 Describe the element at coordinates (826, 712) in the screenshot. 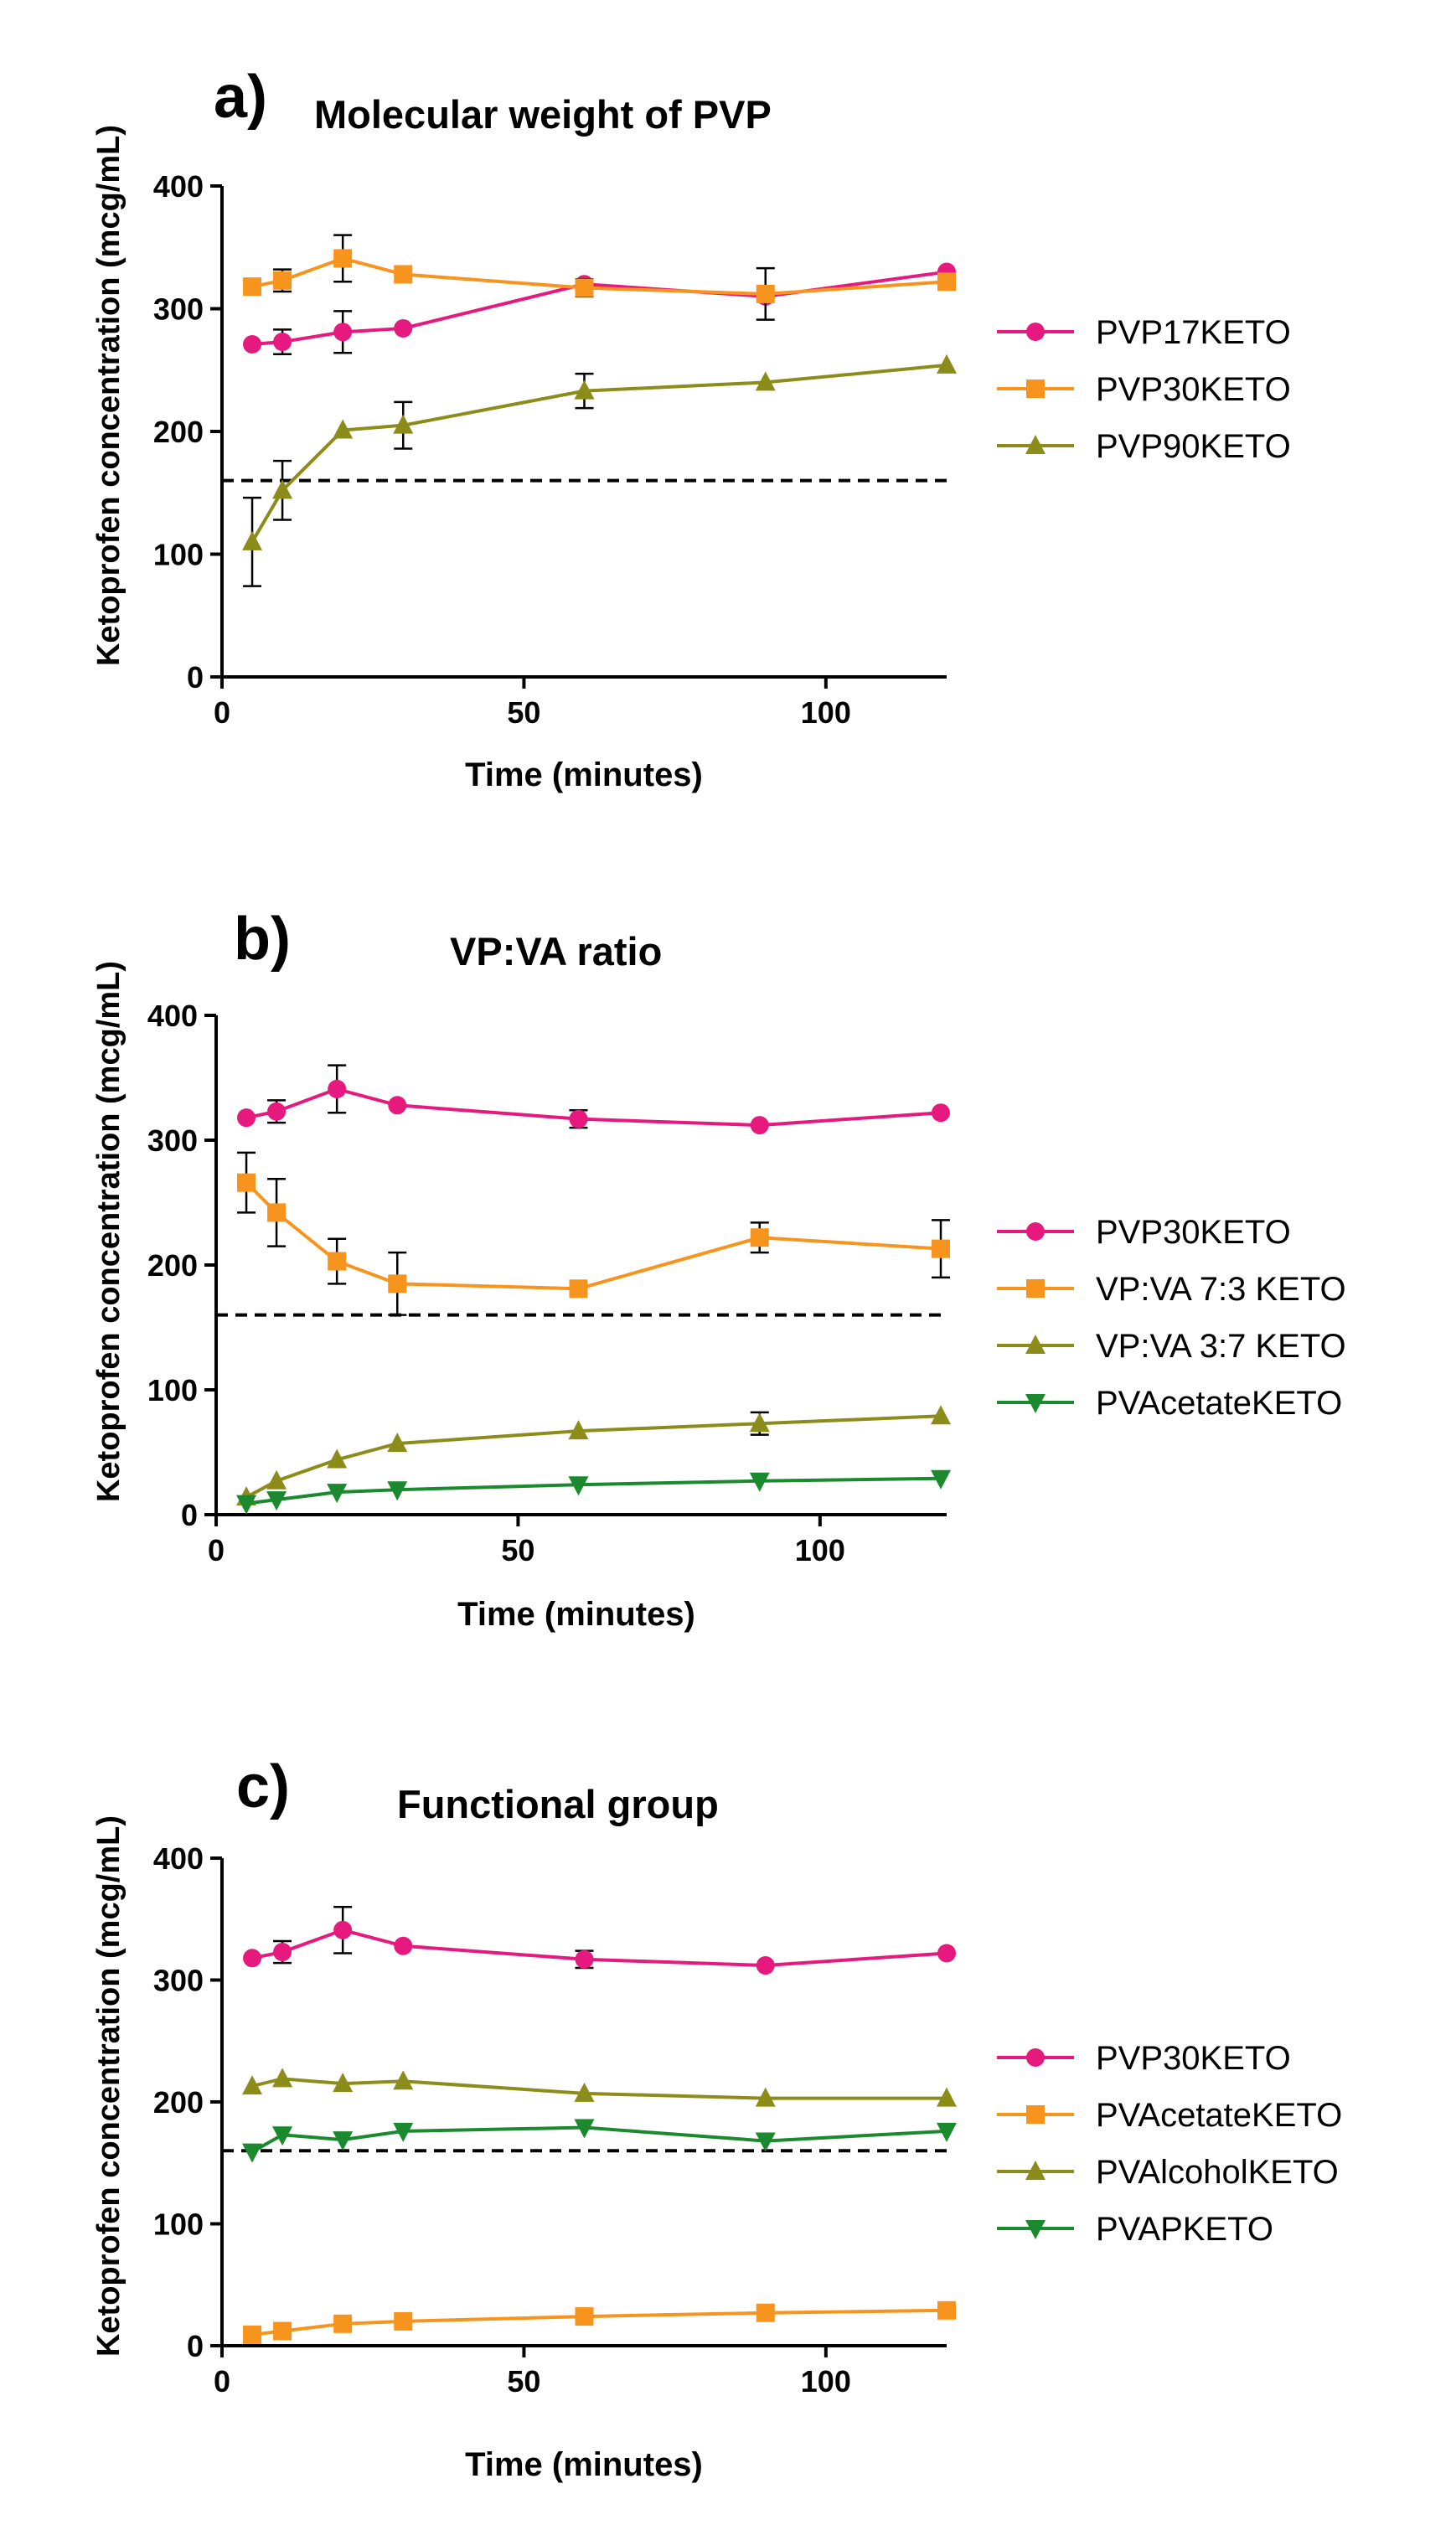

I see `x-tick-label: 100` at that location.